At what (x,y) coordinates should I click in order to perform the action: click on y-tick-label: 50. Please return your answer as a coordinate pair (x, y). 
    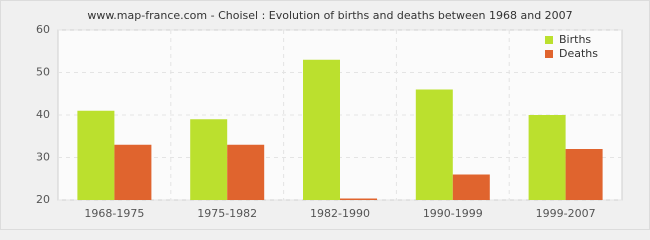
    Looking at the image, I should click on (43, 72).